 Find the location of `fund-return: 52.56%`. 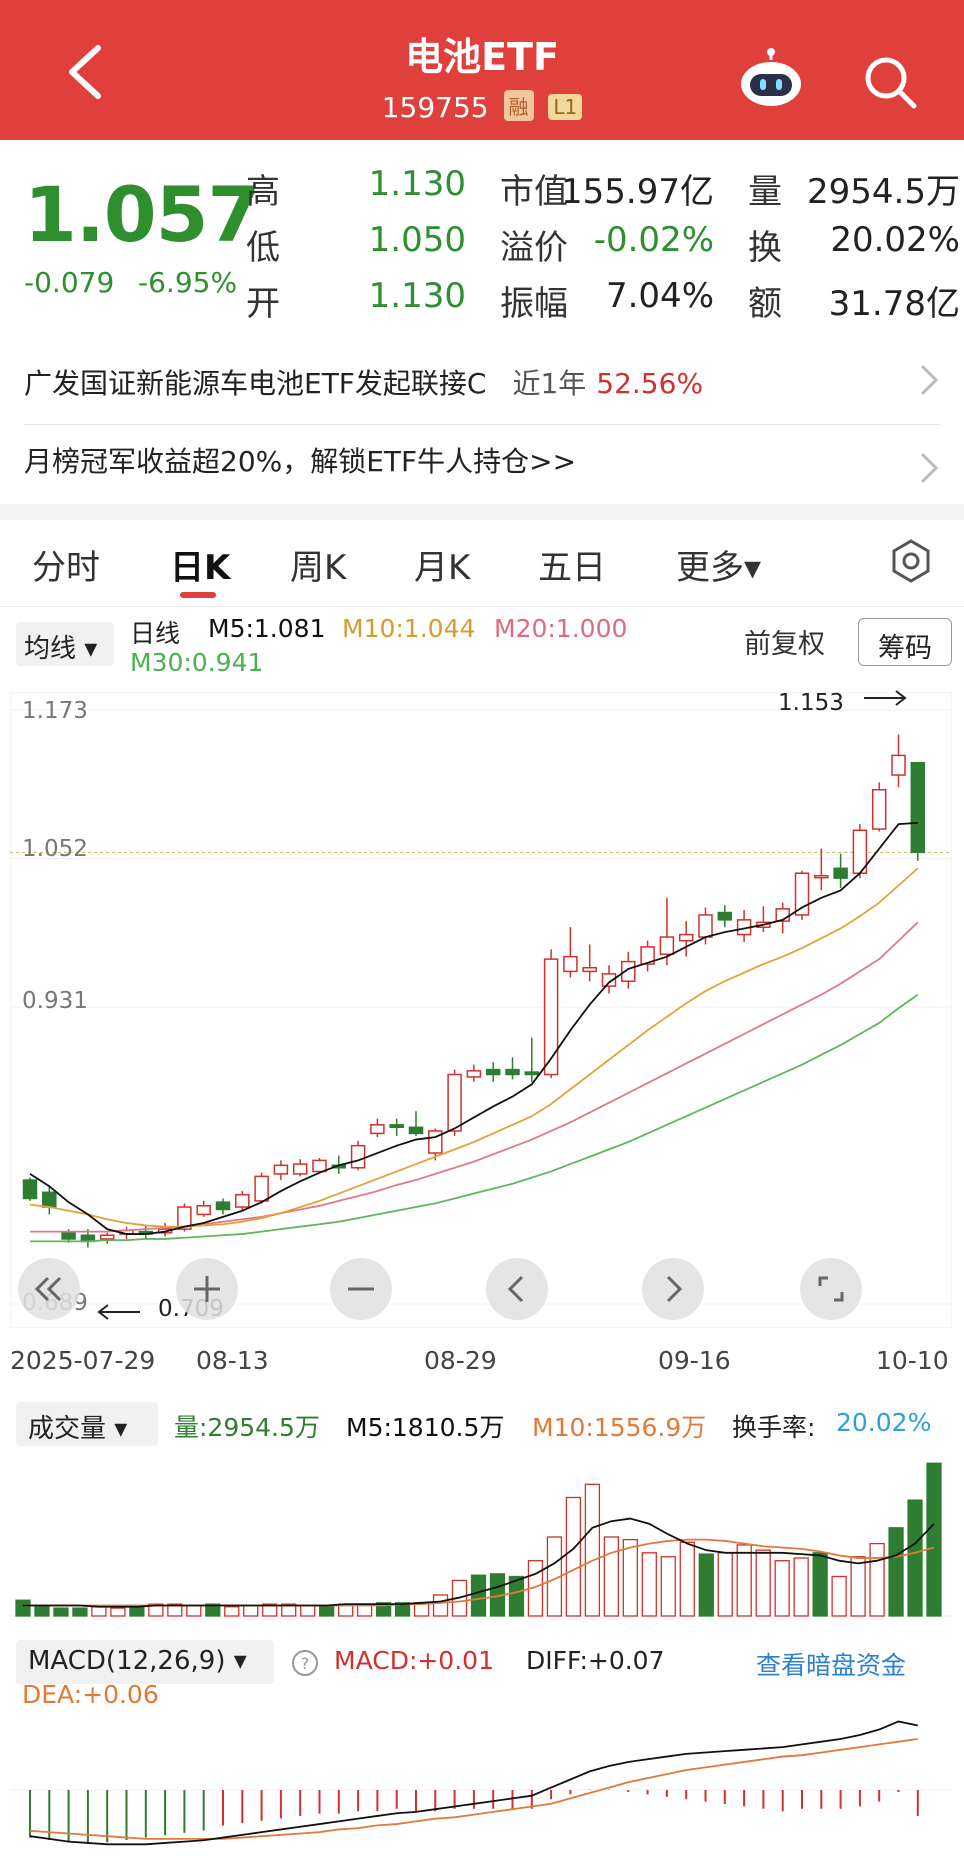

fund-return: 52.56% is located at coordinates (650, 383).